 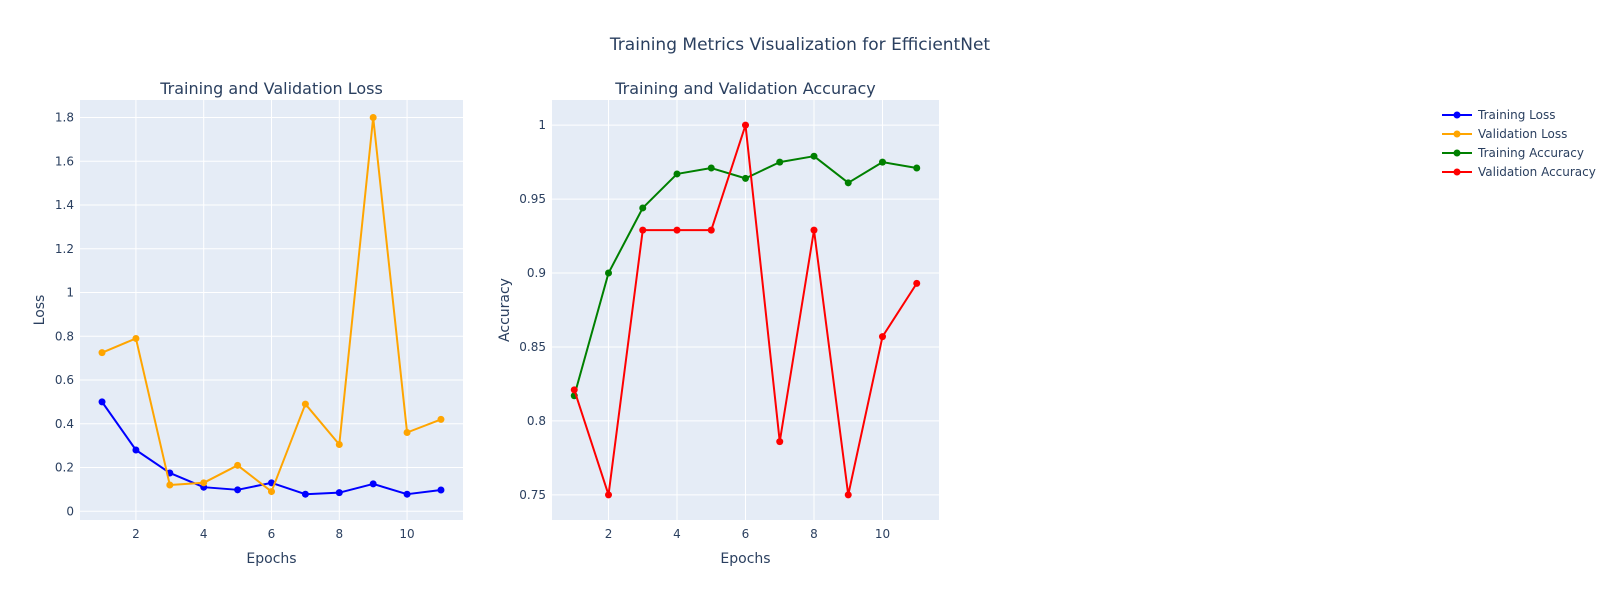 I want to click on accuracy-y-tick-label: 0.85, so click(x=532, y=347).